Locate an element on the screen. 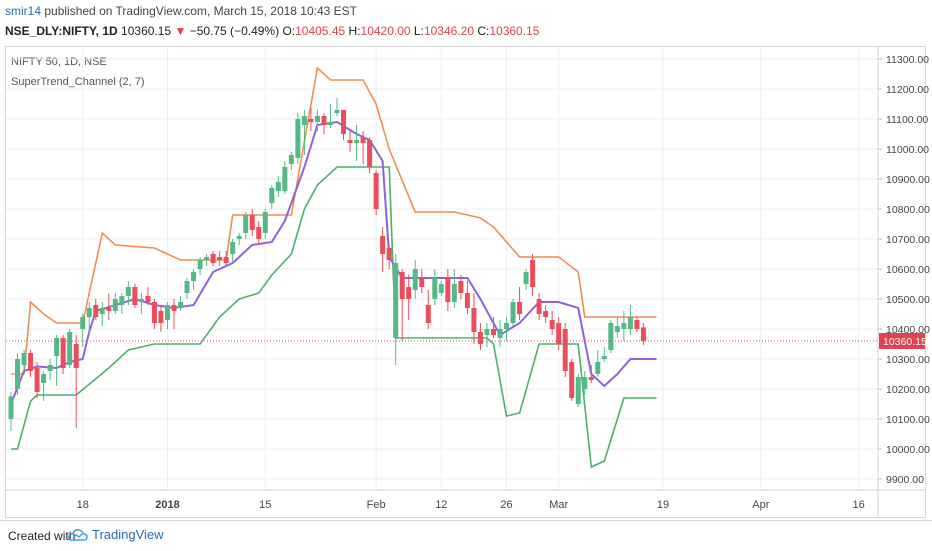 This screenshot has width=932, height=551. y-tick-label: 10000.00 is located at coordinates (908, 450).